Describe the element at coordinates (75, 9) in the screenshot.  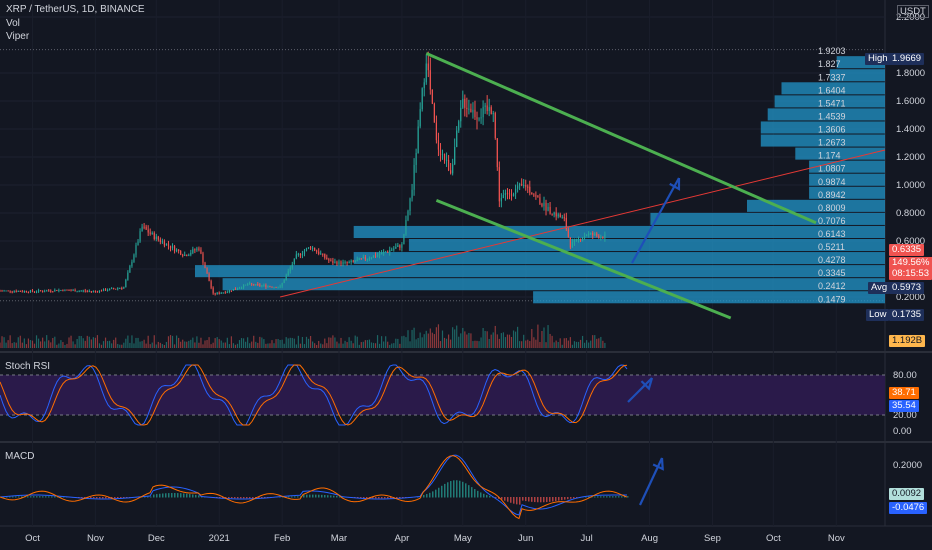
I see `symbol-legend: XRP / TetherUS, 1D, BINANCE` at that location.